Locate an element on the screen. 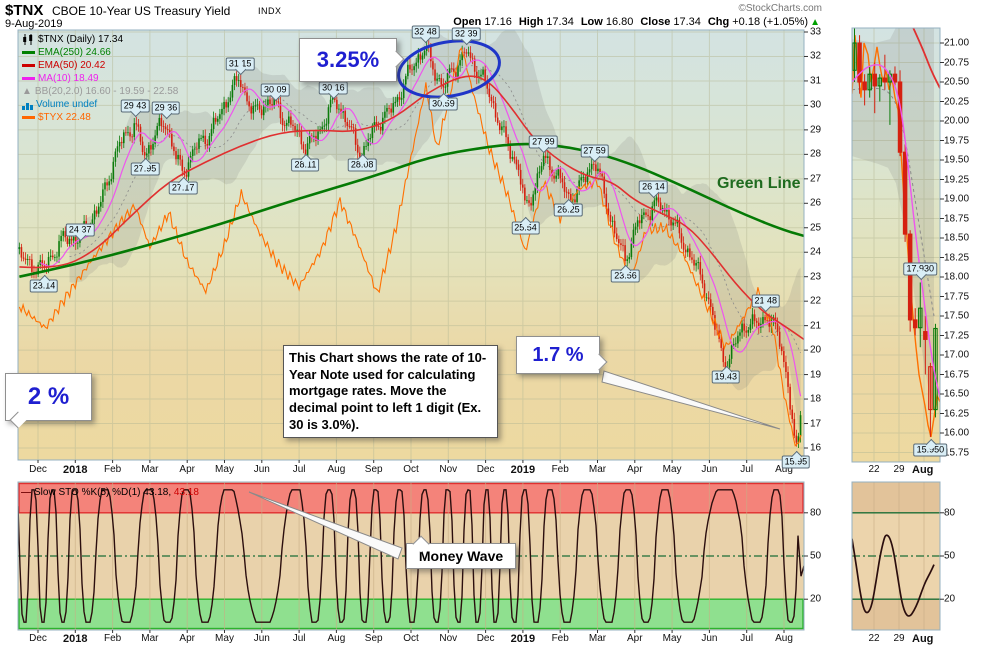 The height and width of the screenshot is (650, 1000). stoch-zoom-x-tick: Aug is located at coordinates (923, 639).